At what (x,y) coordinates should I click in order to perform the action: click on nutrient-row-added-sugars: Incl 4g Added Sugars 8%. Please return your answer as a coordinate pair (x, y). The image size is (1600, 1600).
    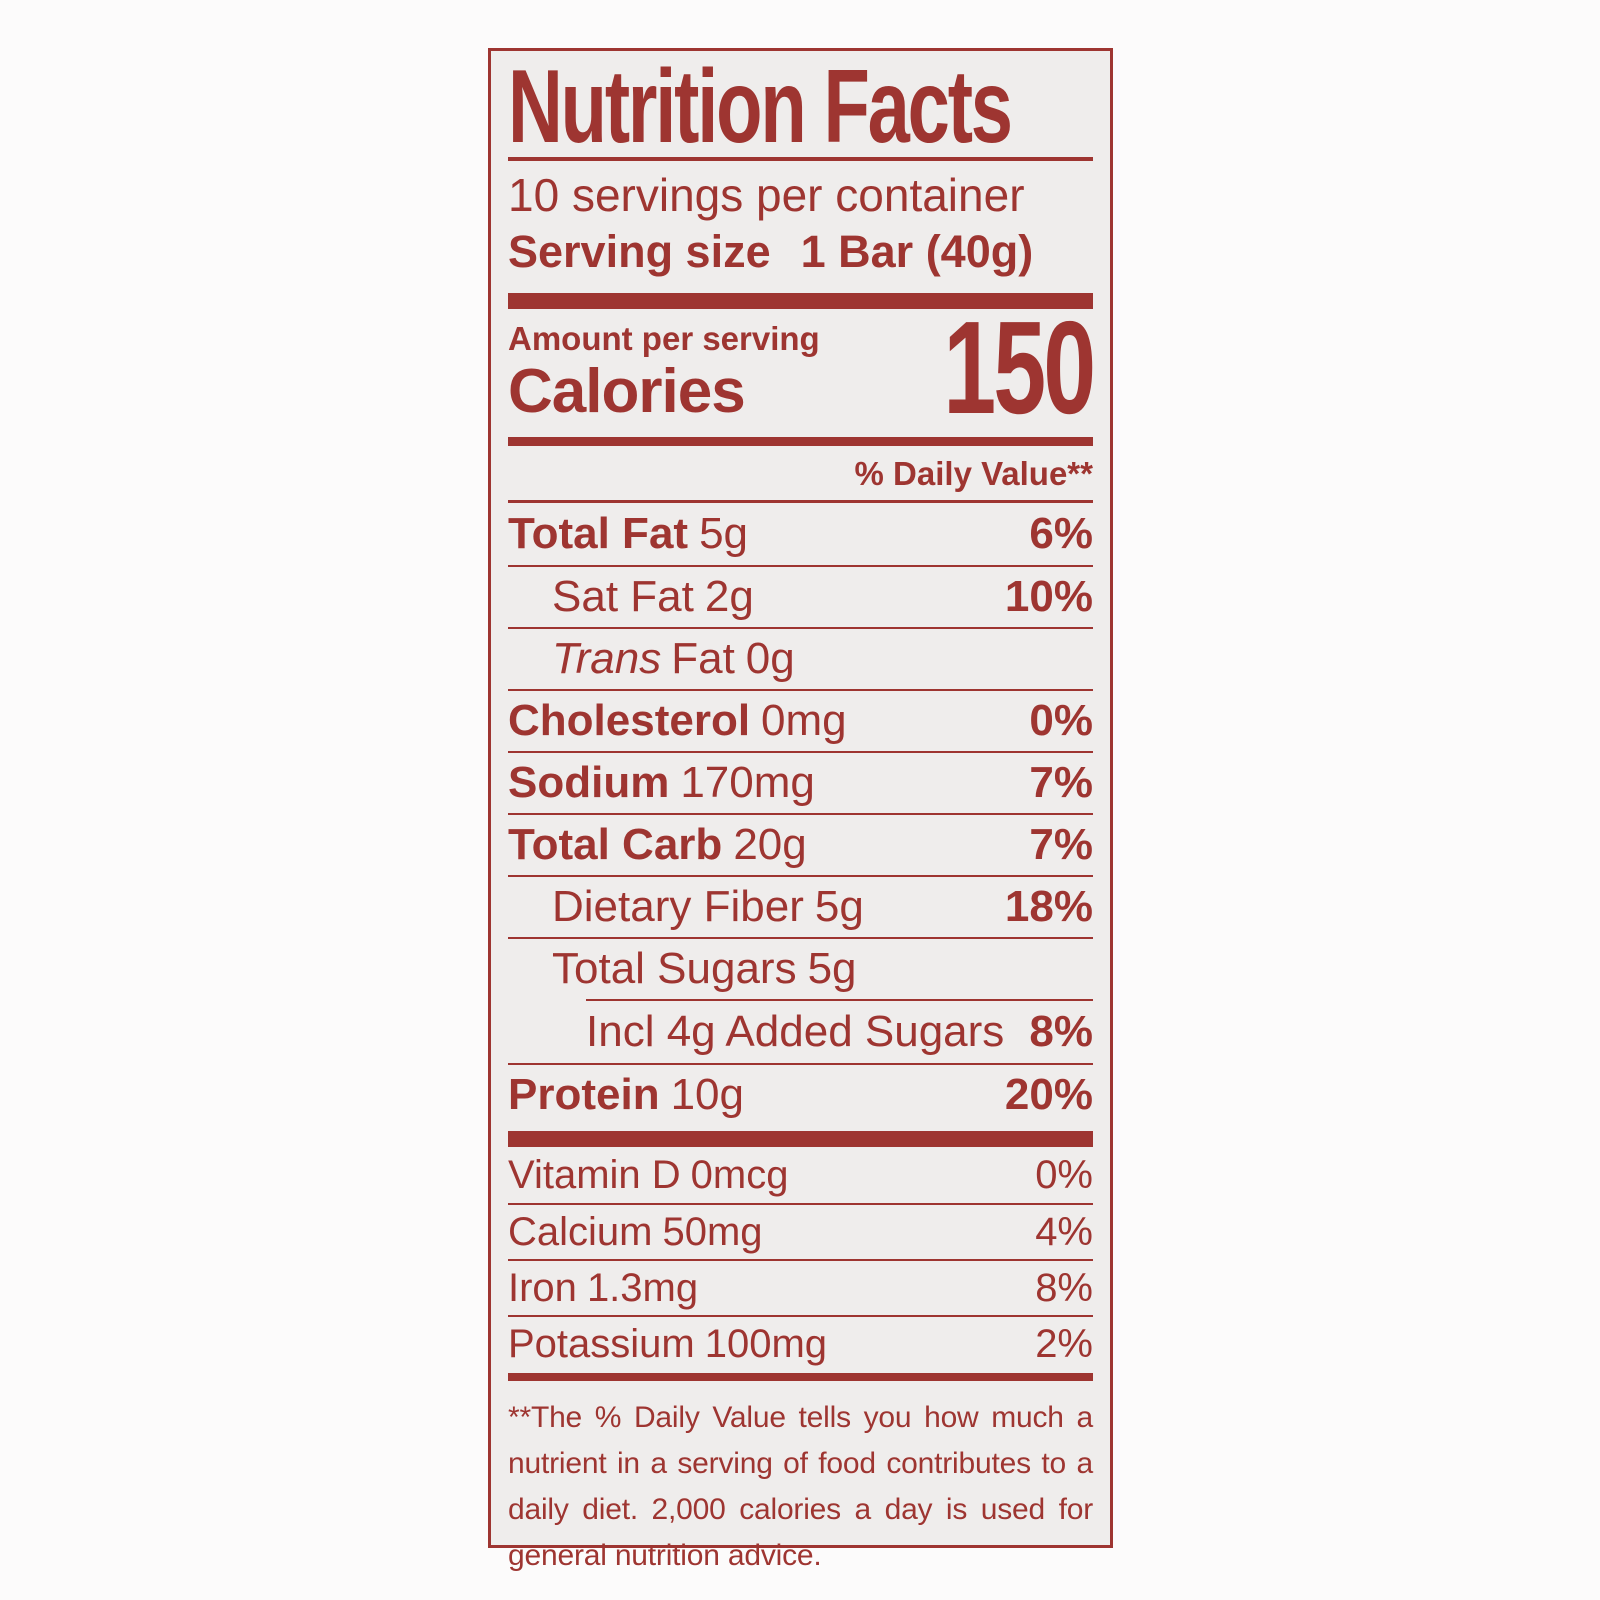
    Looking at the image, I should click on (800, 1032).